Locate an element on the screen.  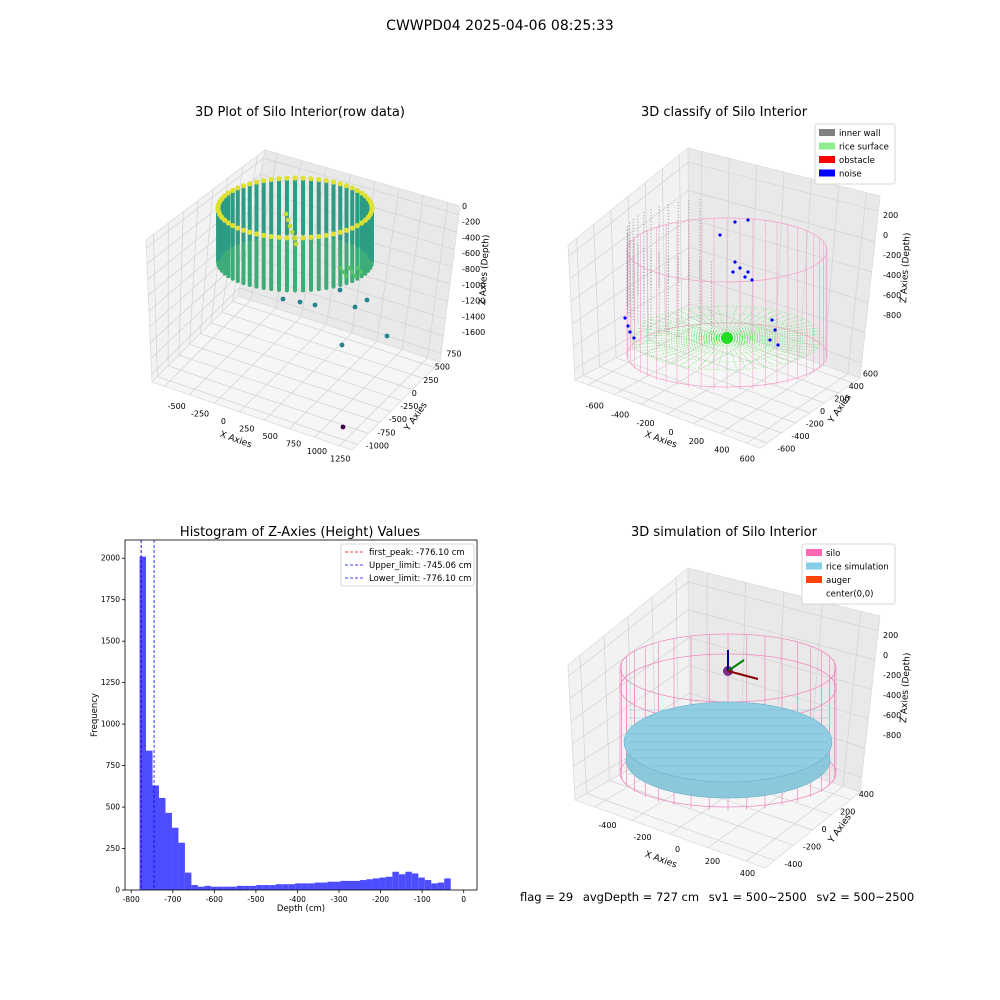
z-tick-label: -1400 is located at coordinates (473, 316).